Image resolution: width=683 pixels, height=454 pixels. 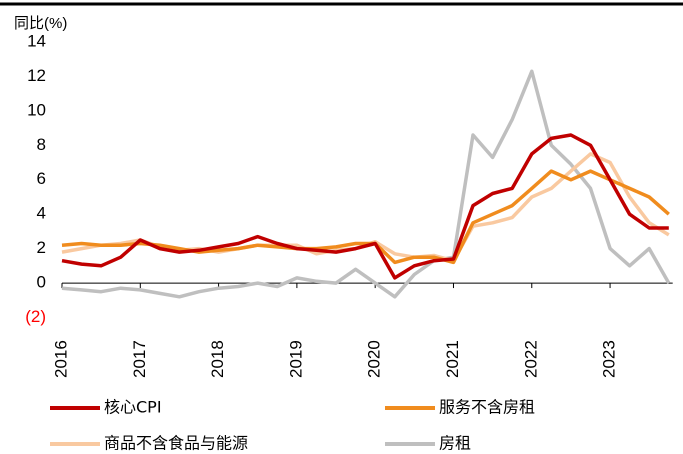 What do you see at coordinates (41, 247) in the screenshot?
I see `y-tick-label: 2` at bounding box center [41, 247].